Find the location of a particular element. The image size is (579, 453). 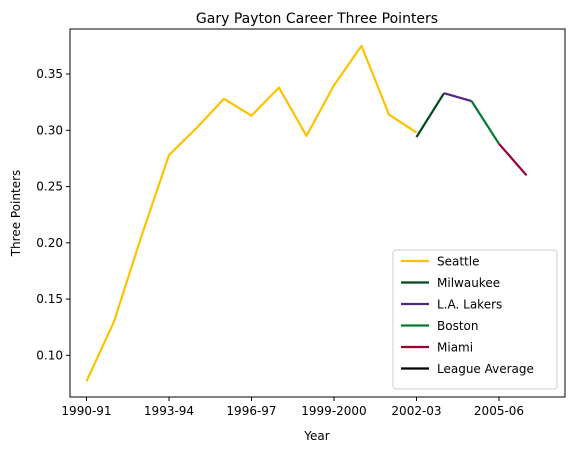

y-tick-label: 0.35 is located at coordinates (49, 74).